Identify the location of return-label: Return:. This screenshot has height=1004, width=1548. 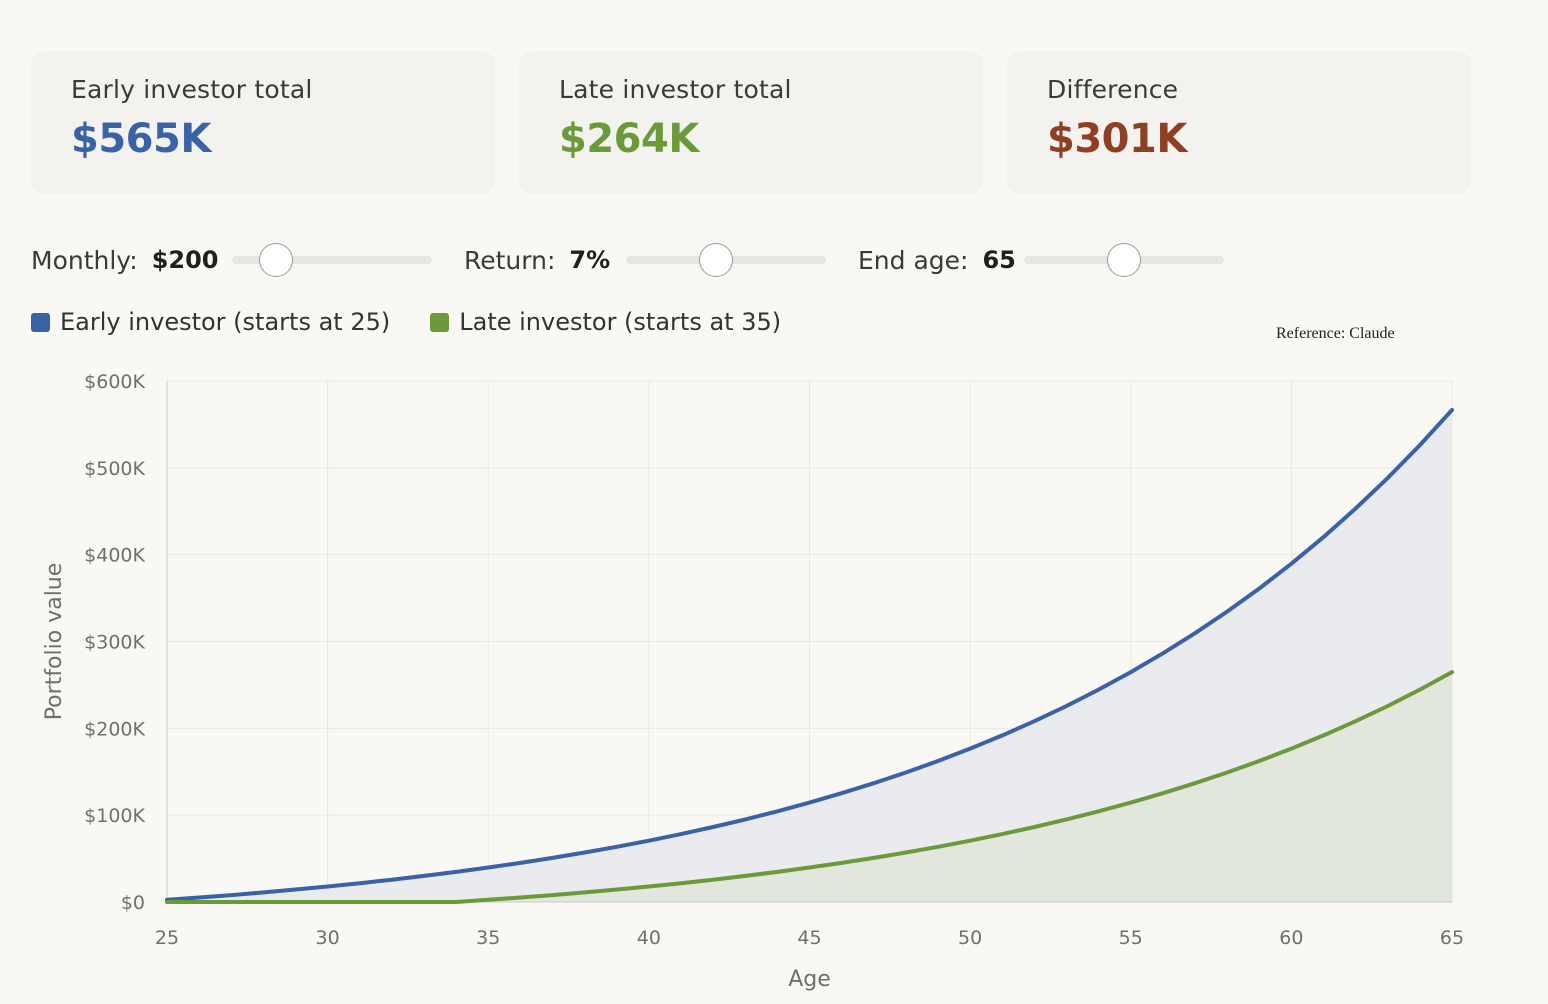
(510, 260).